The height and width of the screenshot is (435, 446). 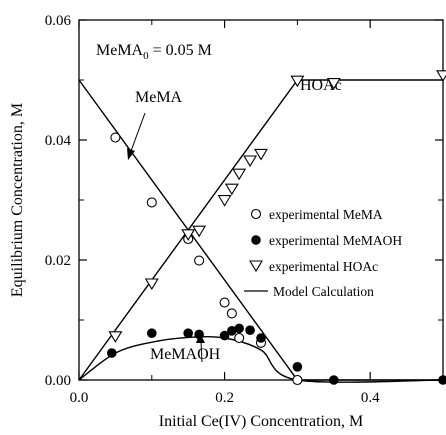 I want to click on condition-suffix: = 0.05 M, so click(x=180, y=50).